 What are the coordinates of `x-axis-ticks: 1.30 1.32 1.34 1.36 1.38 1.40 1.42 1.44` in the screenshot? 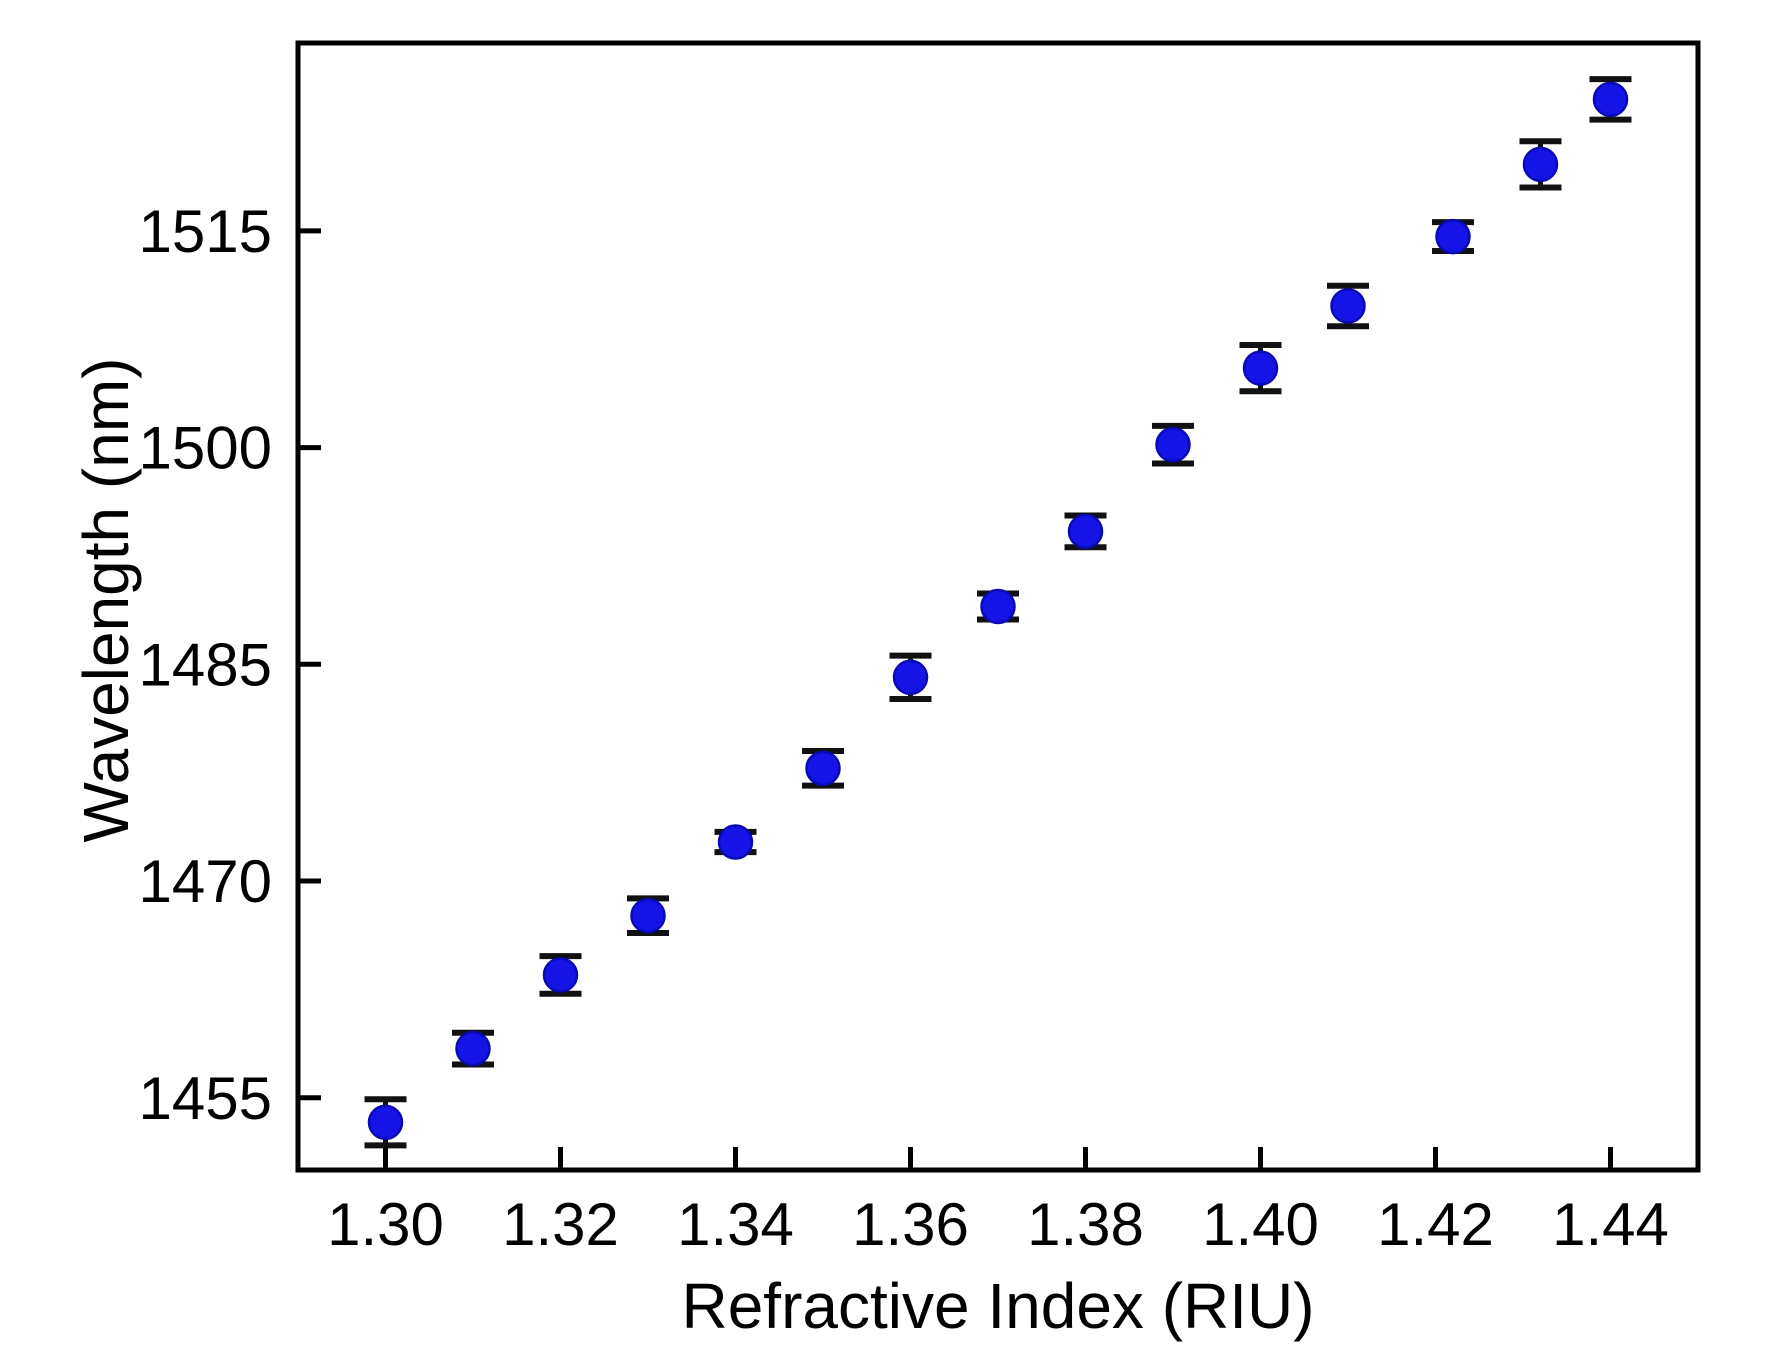 It's located at (998, 1202).